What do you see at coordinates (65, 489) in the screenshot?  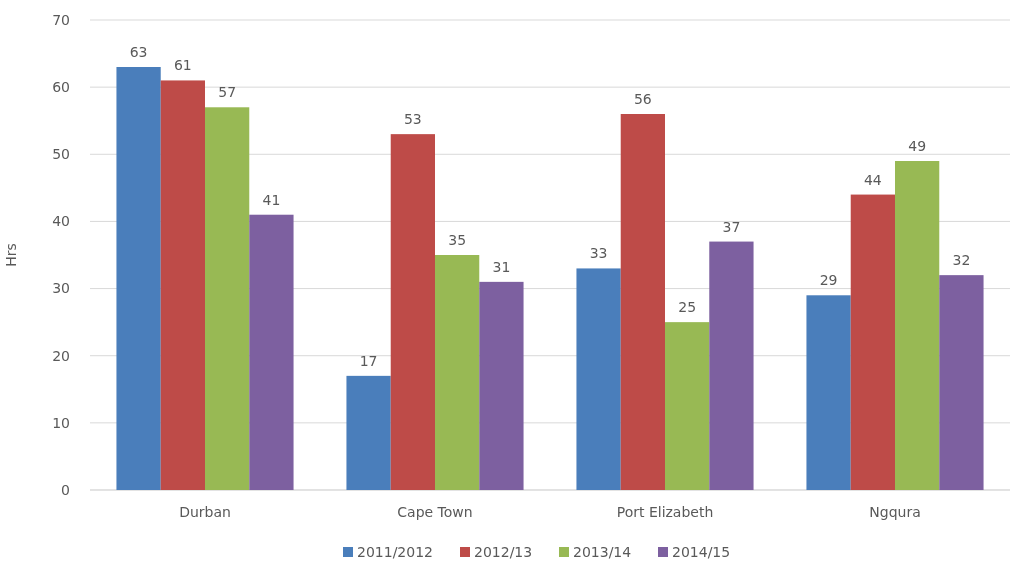 I see `y-tick-label: 0` at bounding box center [65, 489].